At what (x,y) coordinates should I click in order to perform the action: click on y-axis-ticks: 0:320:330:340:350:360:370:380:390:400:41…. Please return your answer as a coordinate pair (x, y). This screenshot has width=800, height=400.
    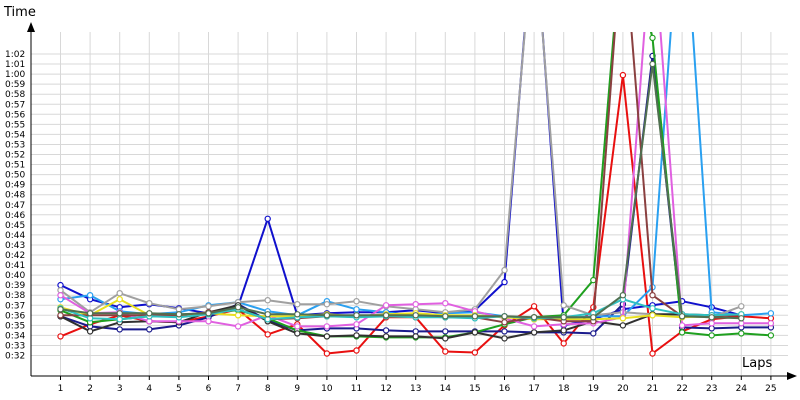
    Looking at the image, I should click on (15, 206).